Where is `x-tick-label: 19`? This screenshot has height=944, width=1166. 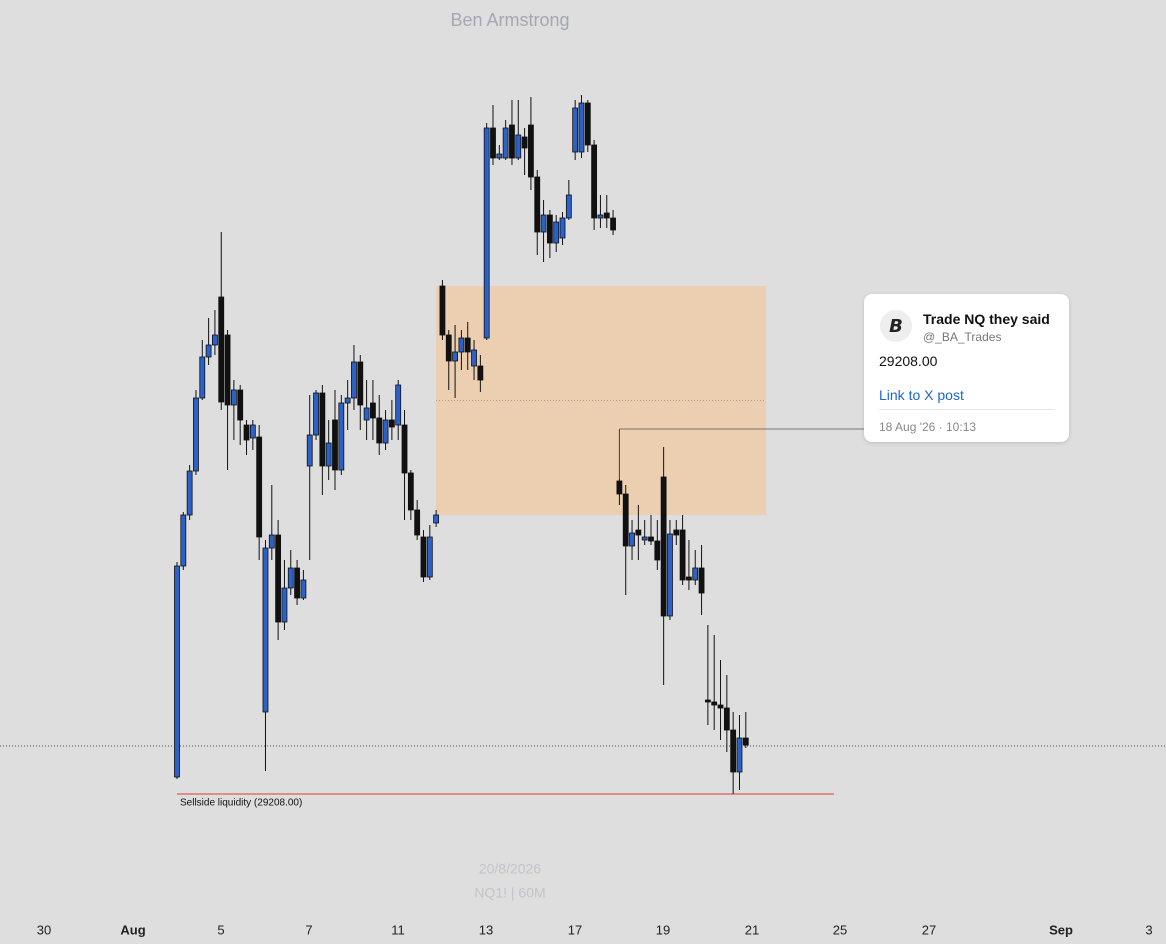
x-tick-label: 19 is located at coordinates (663, 929).